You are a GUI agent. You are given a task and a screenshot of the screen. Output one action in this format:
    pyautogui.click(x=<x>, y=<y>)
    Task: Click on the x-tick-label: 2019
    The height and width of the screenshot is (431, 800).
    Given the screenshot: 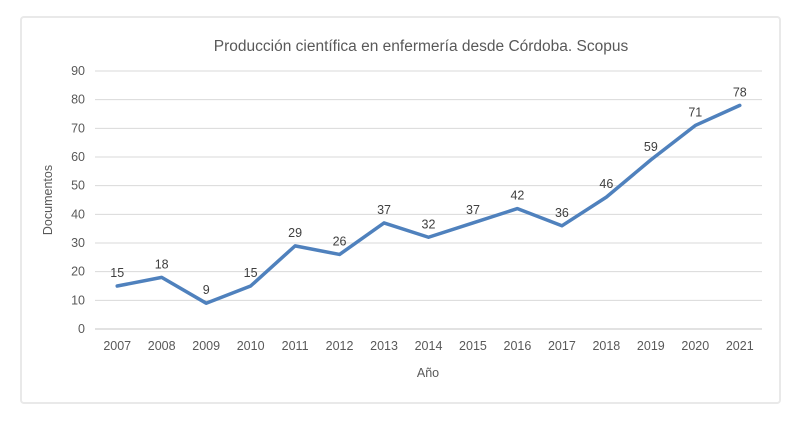 What is the action you would take?
    pyautogui.click(x=651, y=346)
    